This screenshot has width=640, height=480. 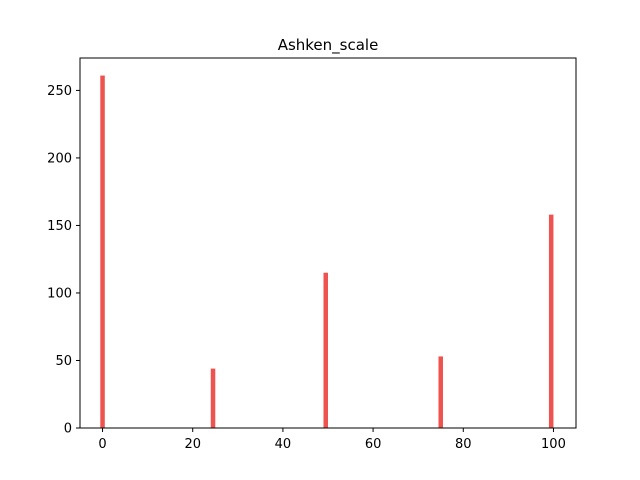 I want to click on y-tick-label-5: 250, so click(x=59, y=91).